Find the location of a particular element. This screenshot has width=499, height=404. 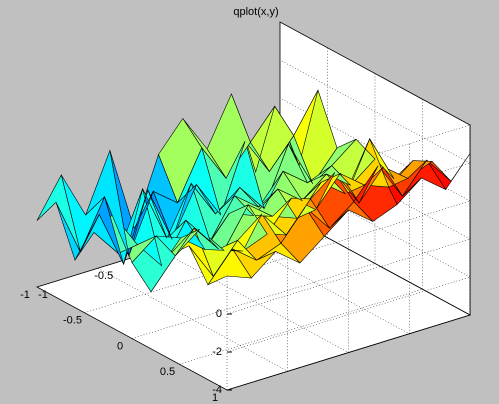

surface-face is located at coordinates (58, 213).